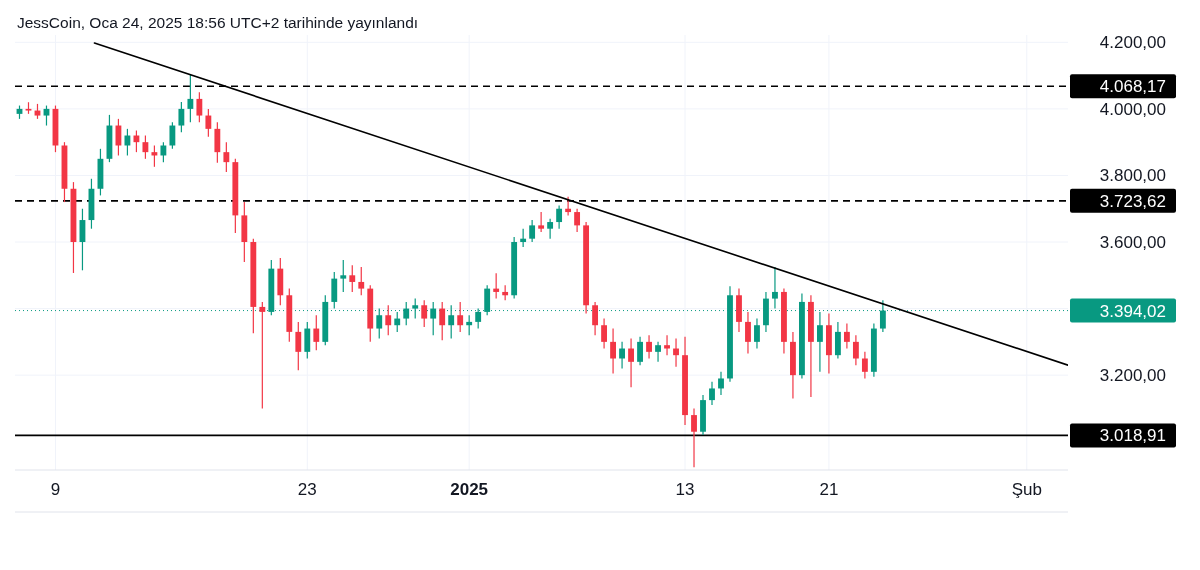  I want to click on y-tick-label: 3.600,00, so click(1132, 242).